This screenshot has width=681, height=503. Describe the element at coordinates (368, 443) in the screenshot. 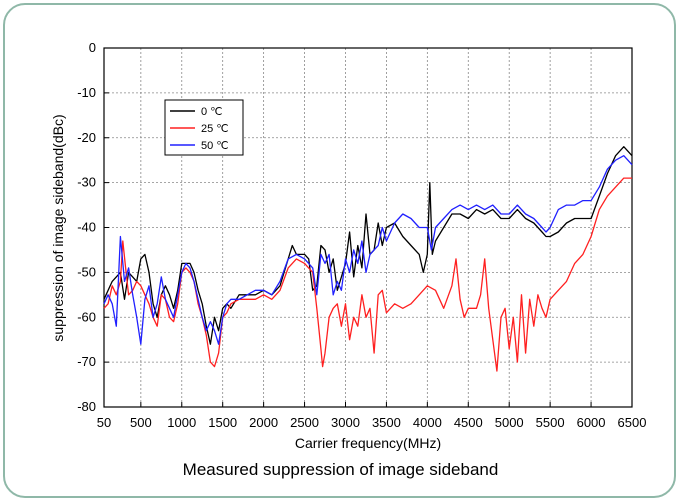

I see `x-axis-label: Carrier frequency(MHz)` at that location.